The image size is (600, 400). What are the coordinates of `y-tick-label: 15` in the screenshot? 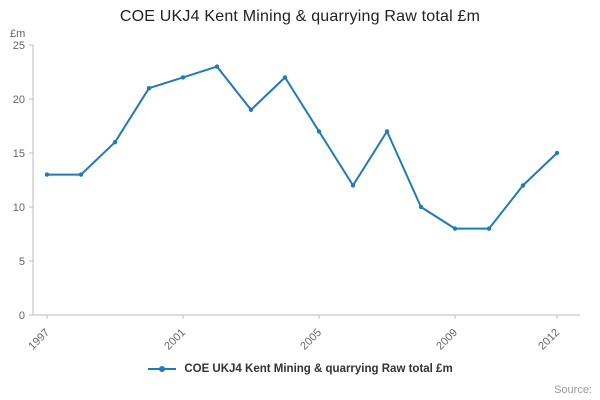 It's located at (19, 154).